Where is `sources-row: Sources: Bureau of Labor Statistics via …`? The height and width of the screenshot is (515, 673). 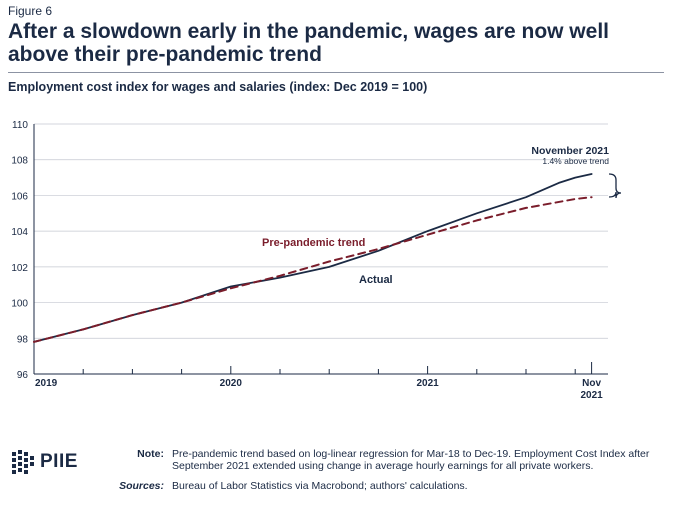
sources-row: Sources: Bureau of Labor Statistics via … is located at coordinates (383, 486).